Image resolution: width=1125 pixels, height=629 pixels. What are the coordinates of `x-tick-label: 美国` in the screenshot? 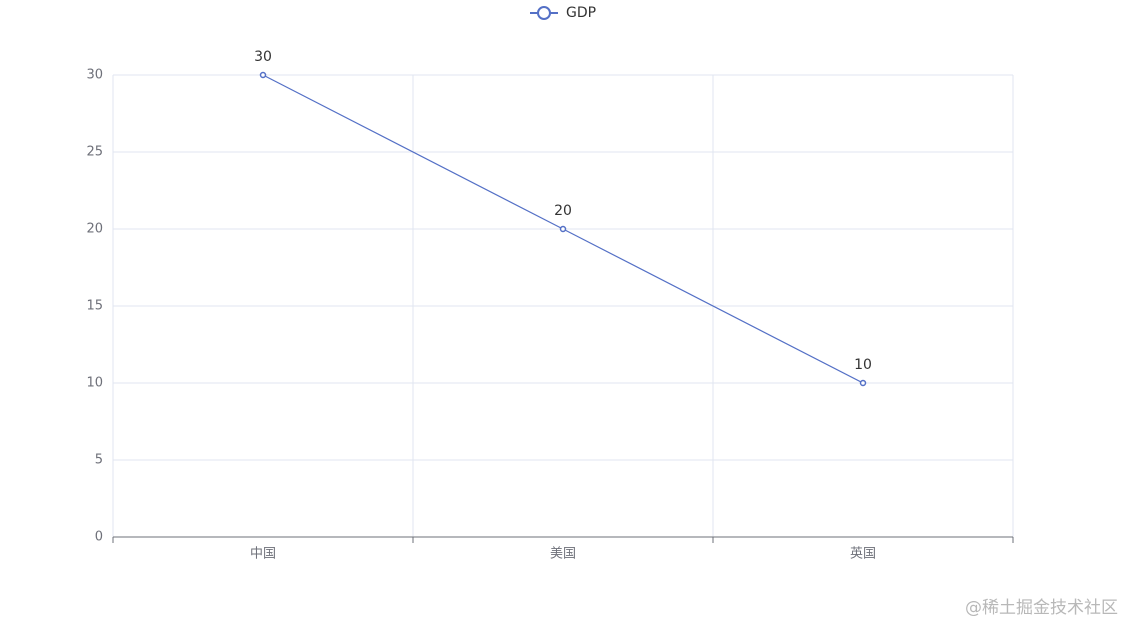 It's located at (563, 554).